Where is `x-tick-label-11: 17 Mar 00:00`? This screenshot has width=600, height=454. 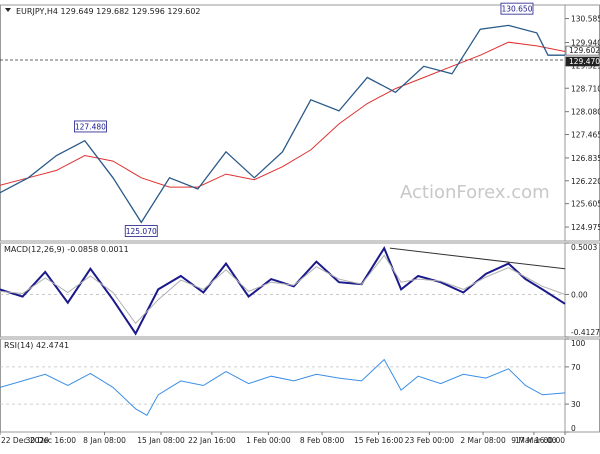
x-tick-label-11: 17 Mar 00:00 is located at coordinates (540, 440).